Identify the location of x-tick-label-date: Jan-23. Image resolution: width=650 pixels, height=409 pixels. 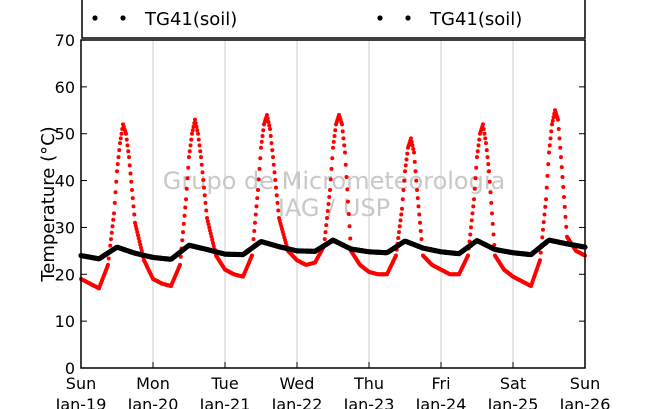
(369, 402).